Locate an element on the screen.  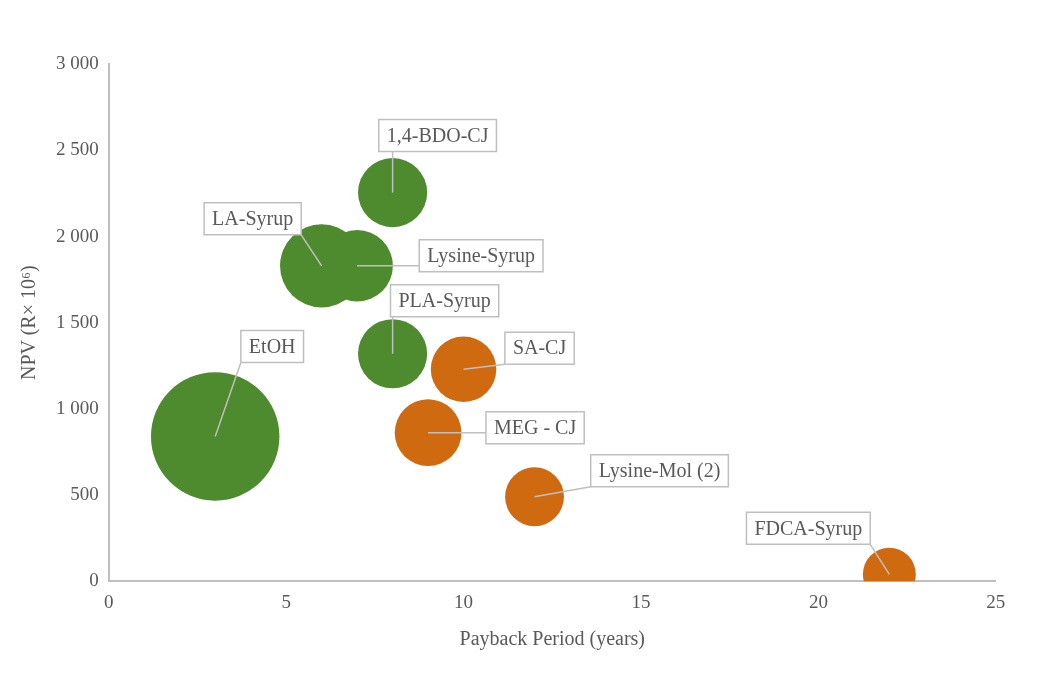
y-tick-label: 3 000 is located at coordinates (77, 63).